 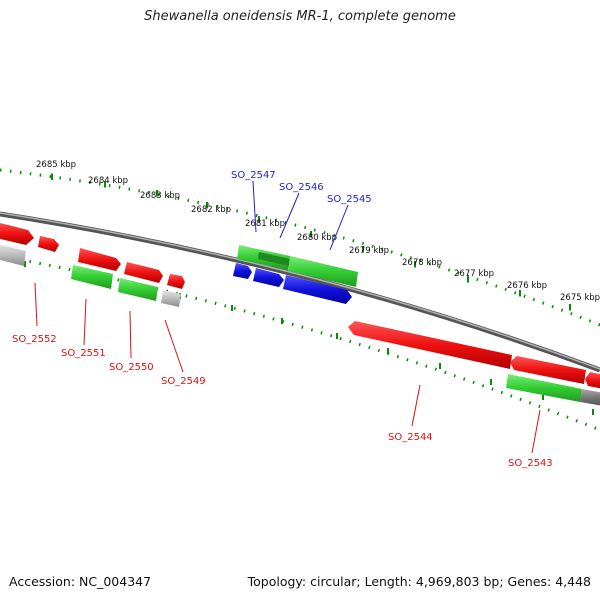 I want to click on gene-label: SO_2551, so click(x=83, y=353).